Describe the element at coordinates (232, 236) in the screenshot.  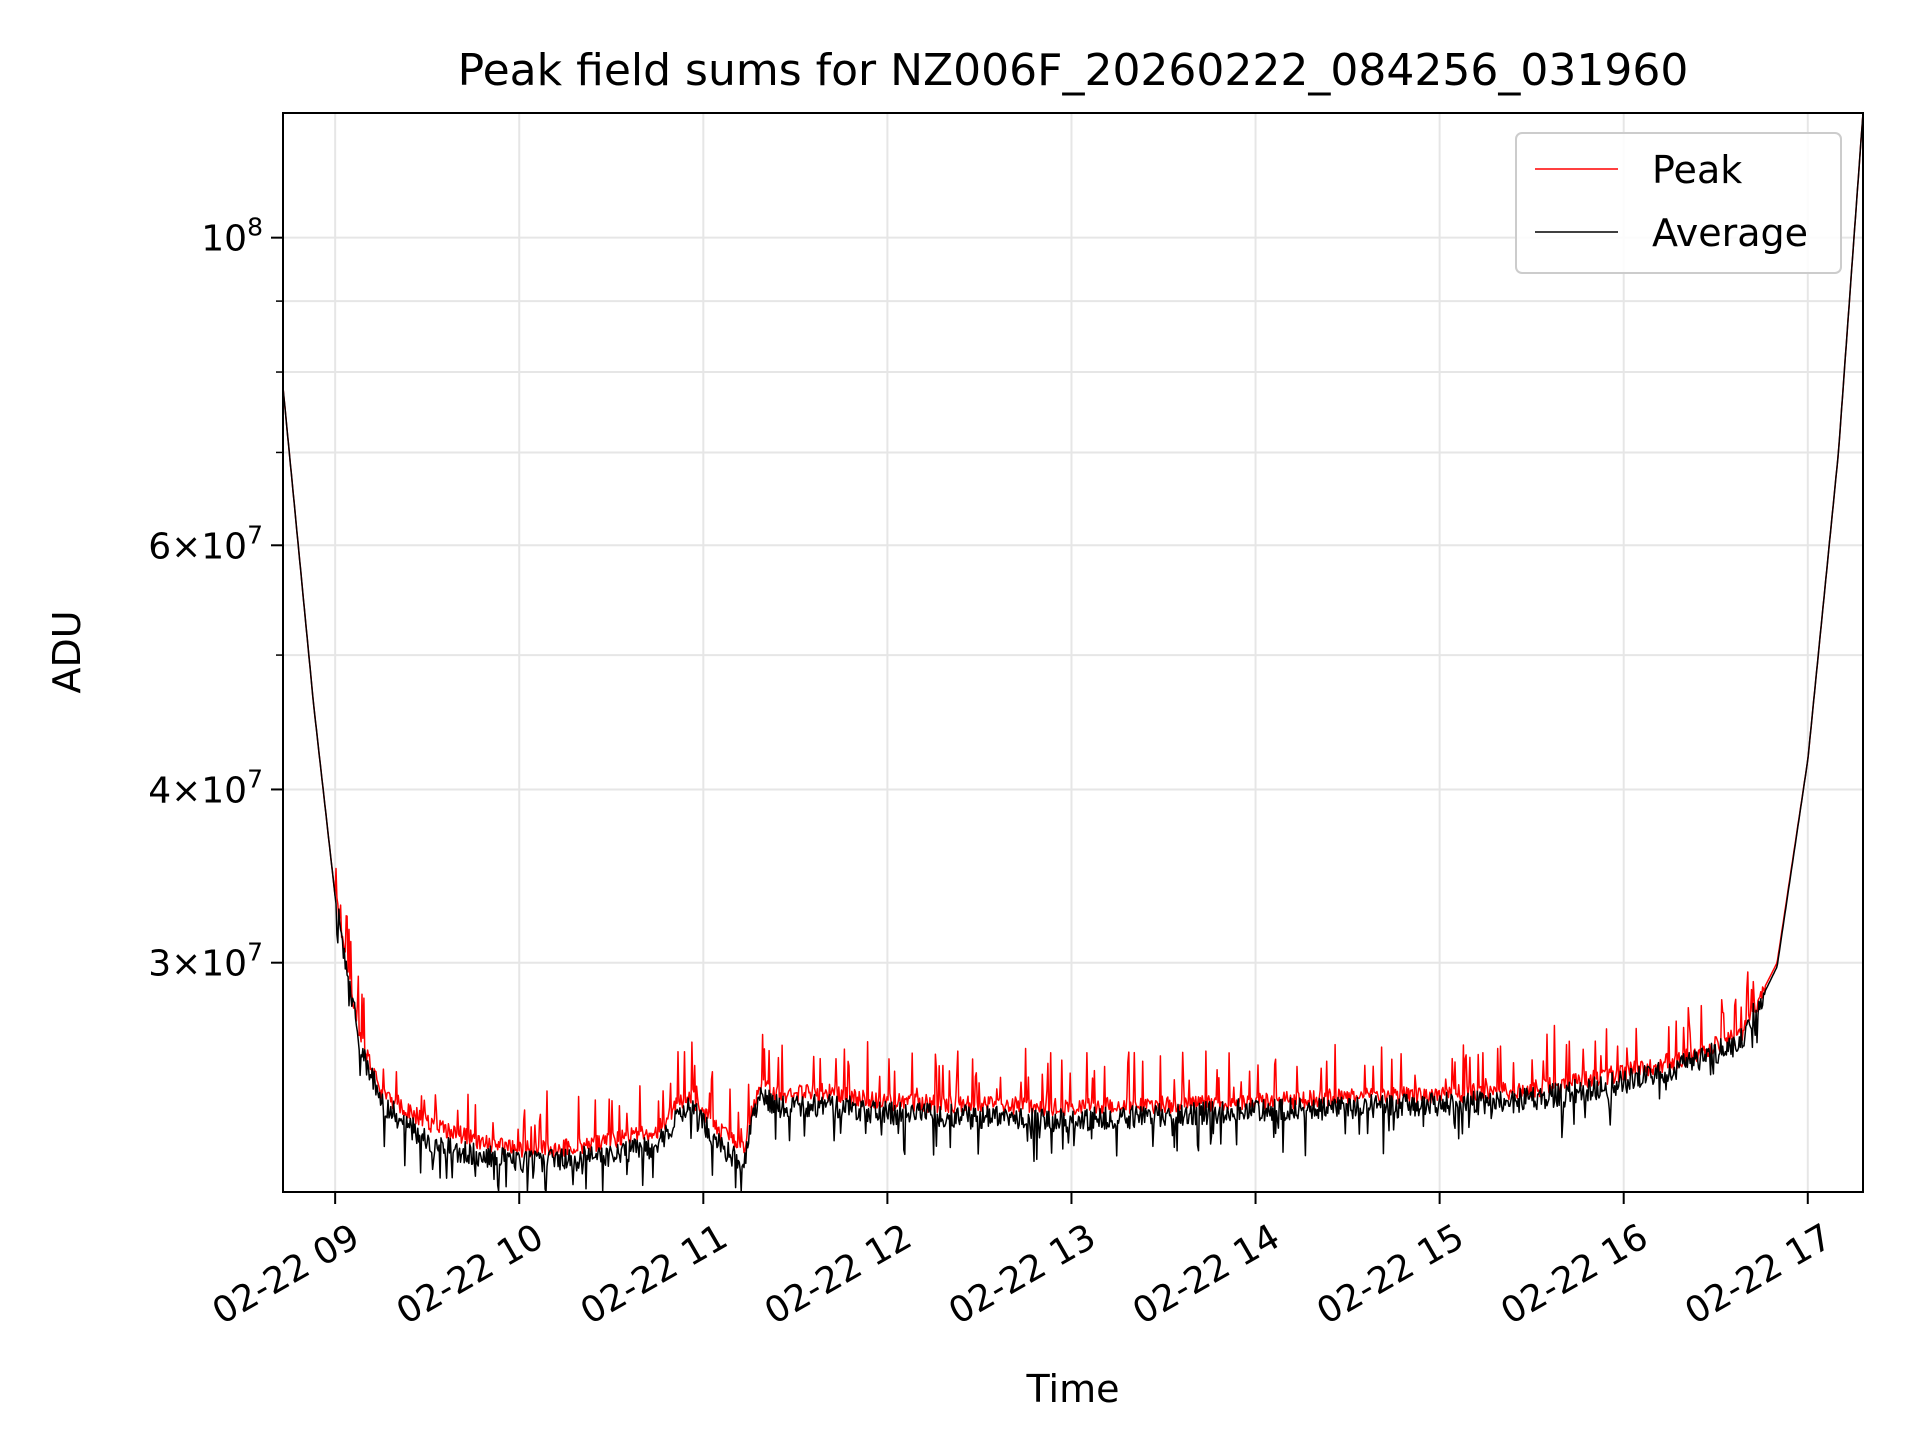
I see `y-tick-label: 108` at that location.